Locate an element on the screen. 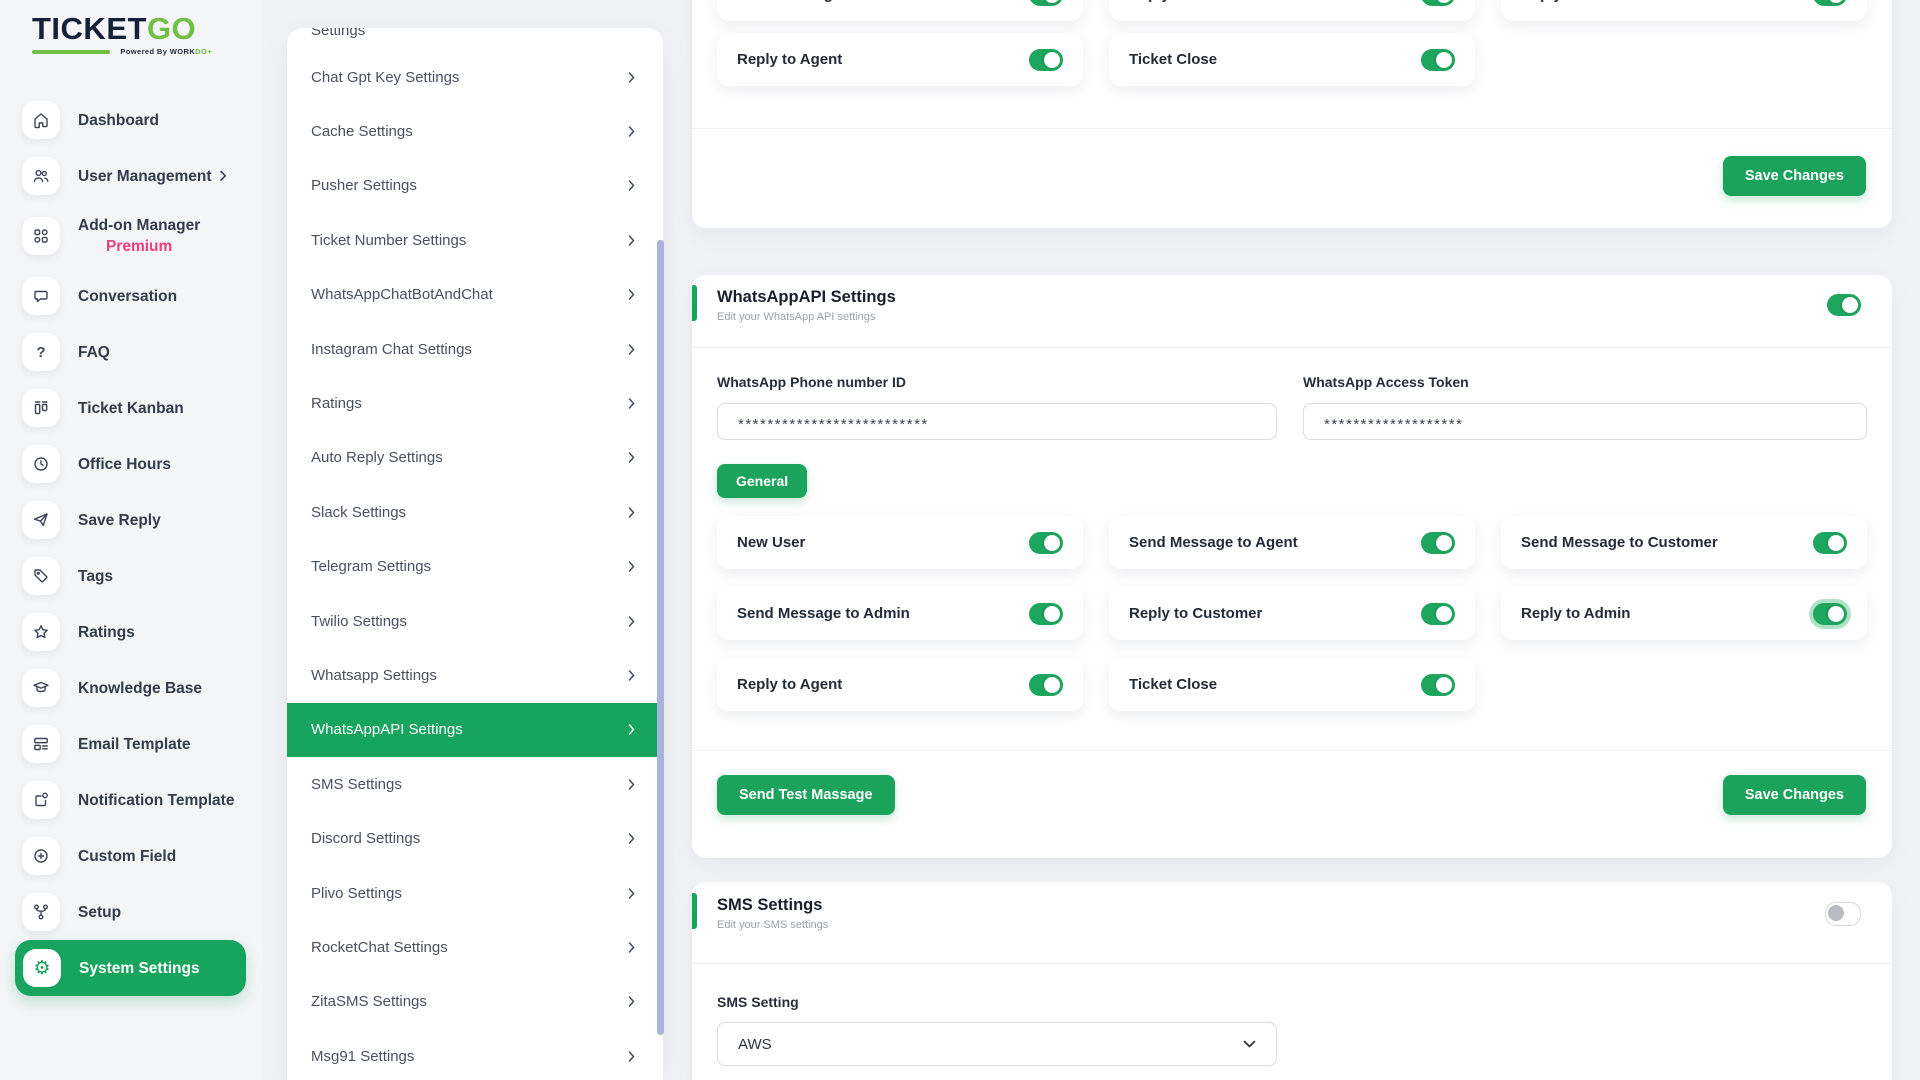 The width and height of the screenshot is (1920, 1080). settings-nav-item-partial: Settings is located at coordinates (338, 33).